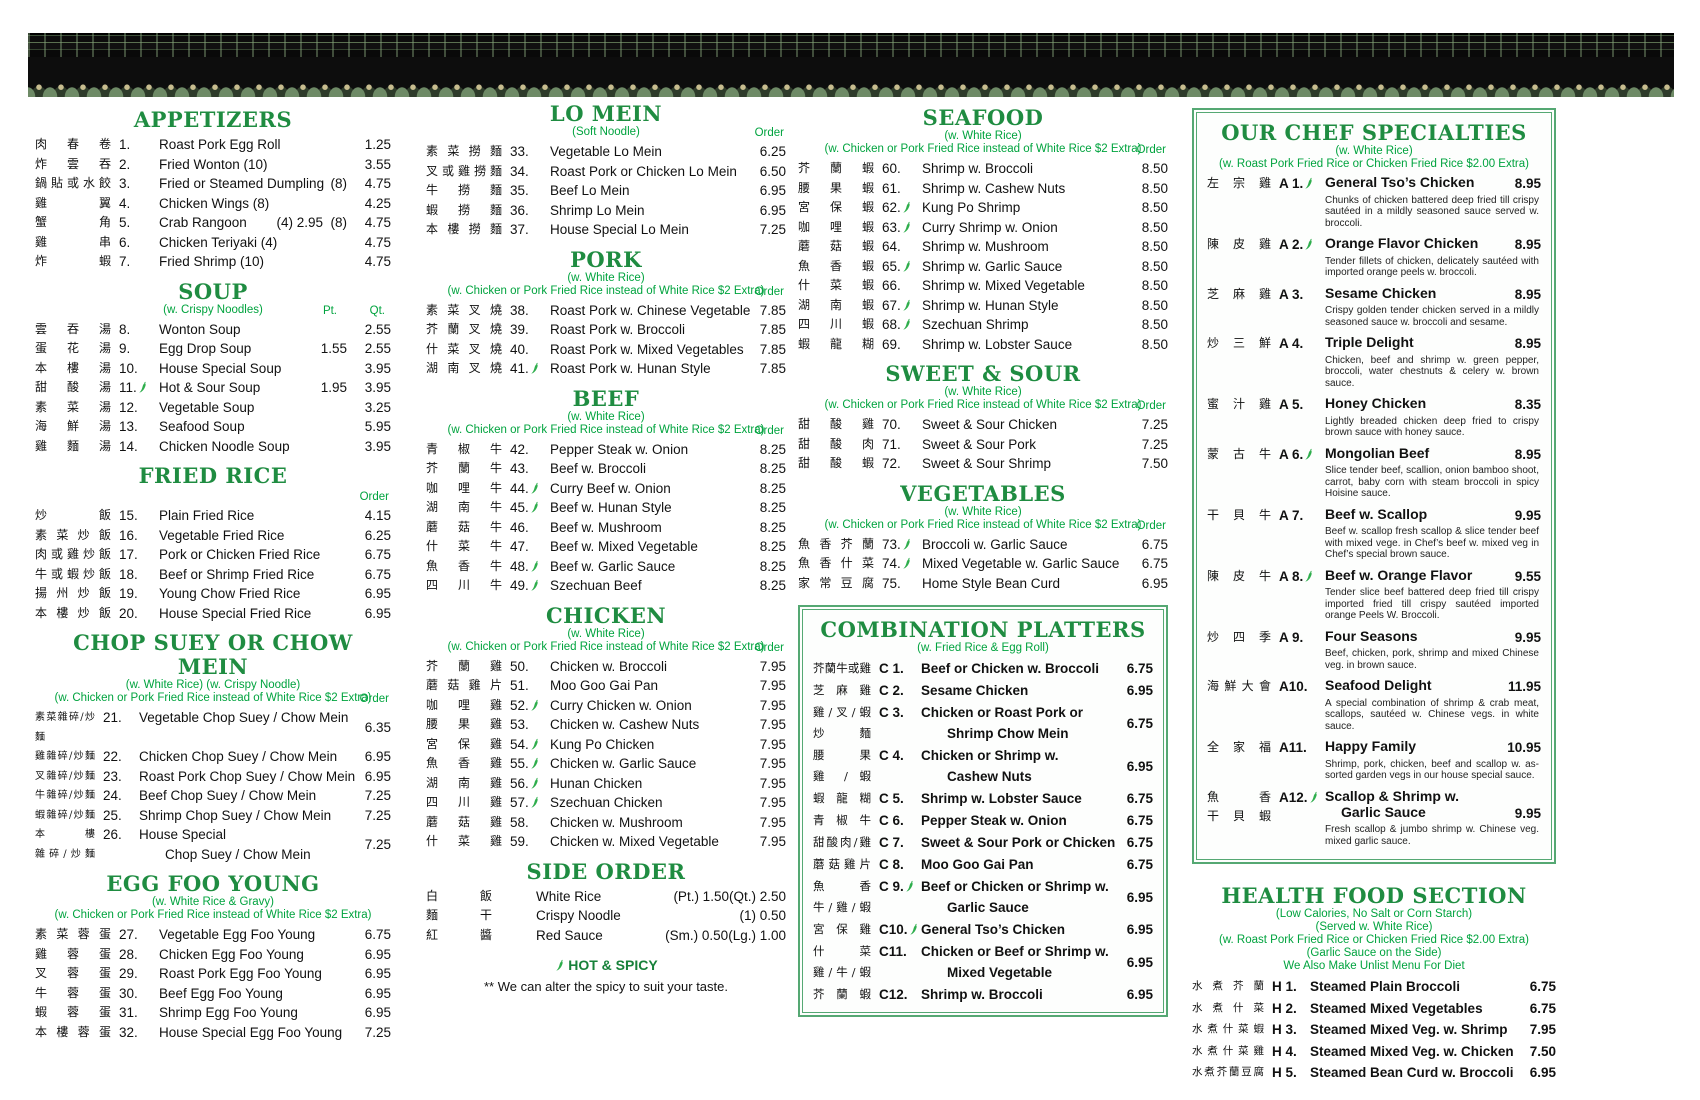 The height and width of the screenshot is (1100, 1700). I want to click on item-name: Shrimp Egg Foo Young, so click(228, 1012).